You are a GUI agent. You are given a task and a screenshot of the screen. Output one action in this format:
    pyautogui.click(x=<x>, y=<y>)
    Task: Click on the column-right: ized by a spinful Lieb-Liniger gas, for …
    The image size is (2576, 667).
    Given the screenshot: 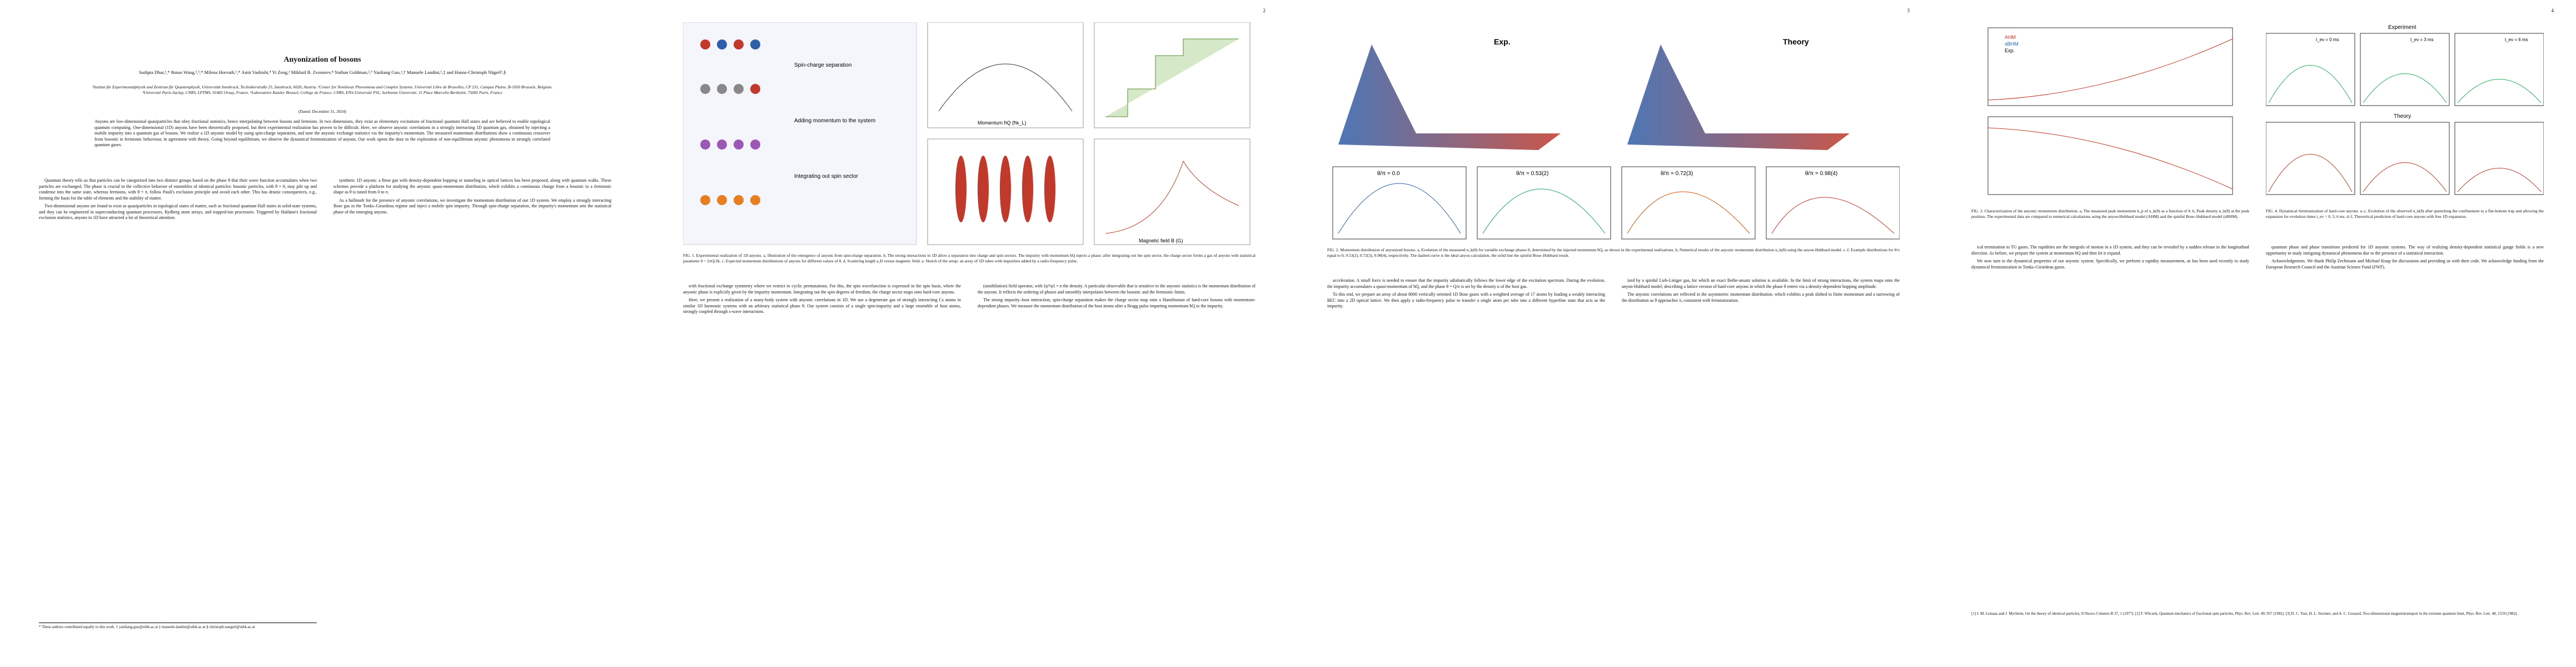 What is the action you would take?
    pyautogui.click(x=1761, y=292)
    